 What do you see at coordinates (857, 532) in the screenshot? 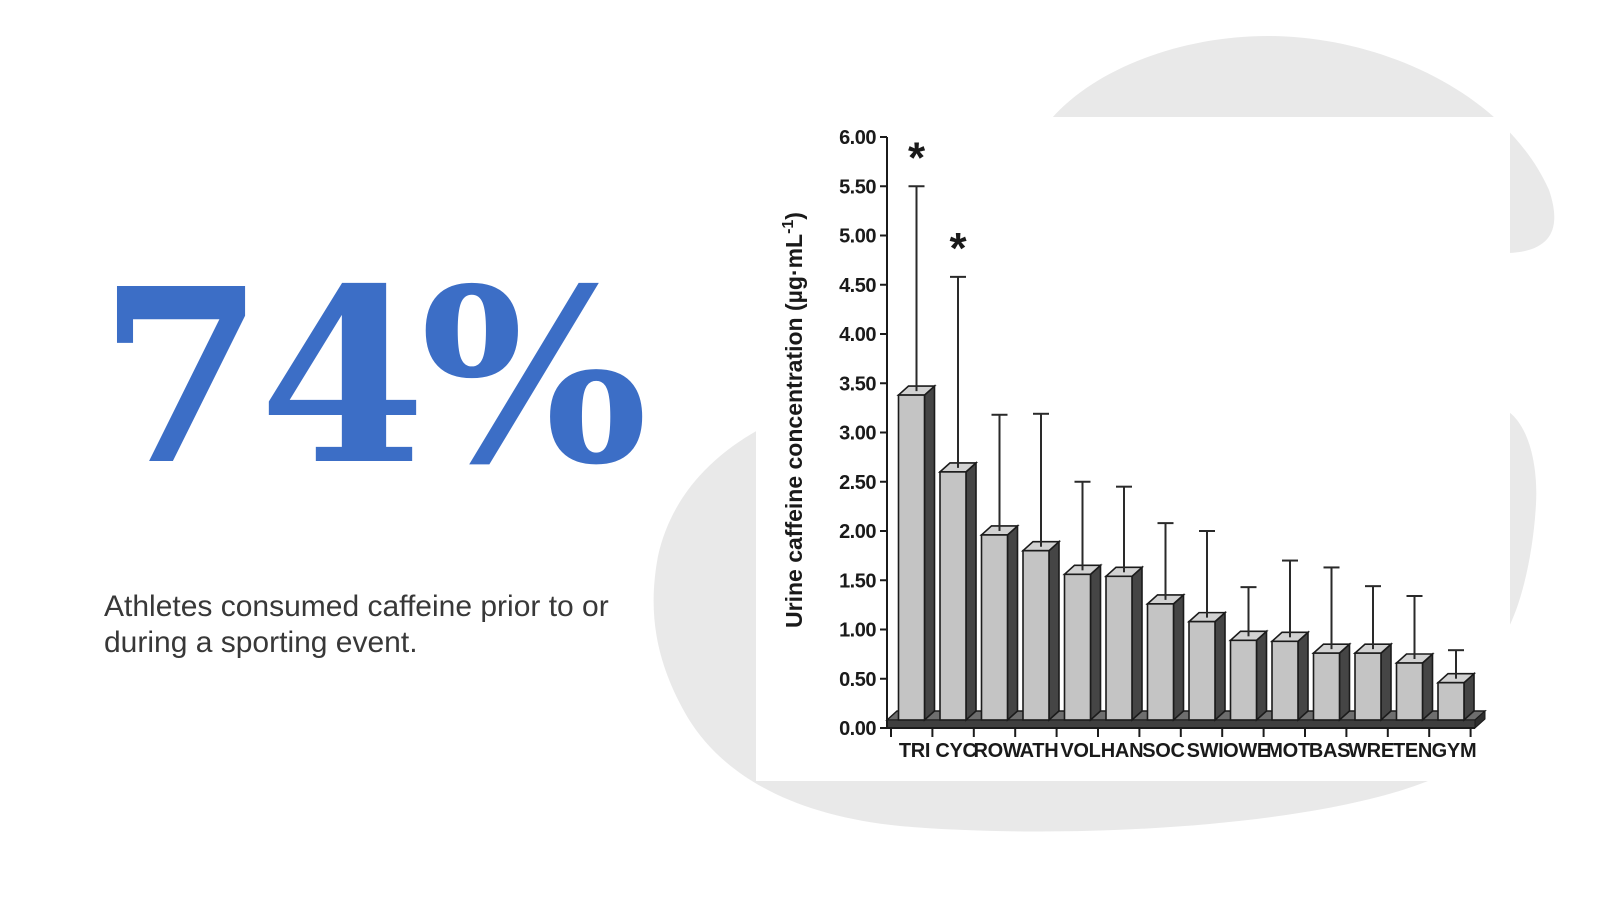
I see `y-tick-label: 2.00` at bounding box center [857, 532].